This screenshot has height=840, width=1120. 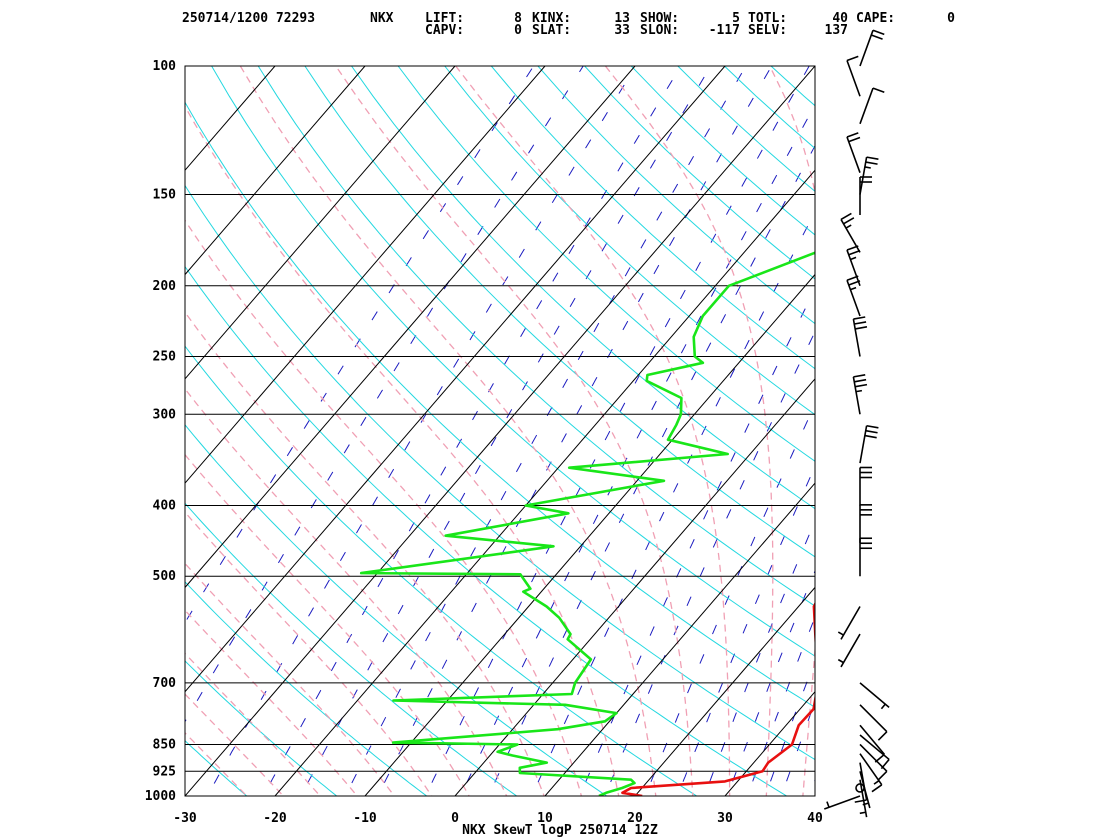 What do you see at coordinates (551, 30) in the screenshot?
I see `header-slat-label: SLAT:` at bounding box center [551, 30].